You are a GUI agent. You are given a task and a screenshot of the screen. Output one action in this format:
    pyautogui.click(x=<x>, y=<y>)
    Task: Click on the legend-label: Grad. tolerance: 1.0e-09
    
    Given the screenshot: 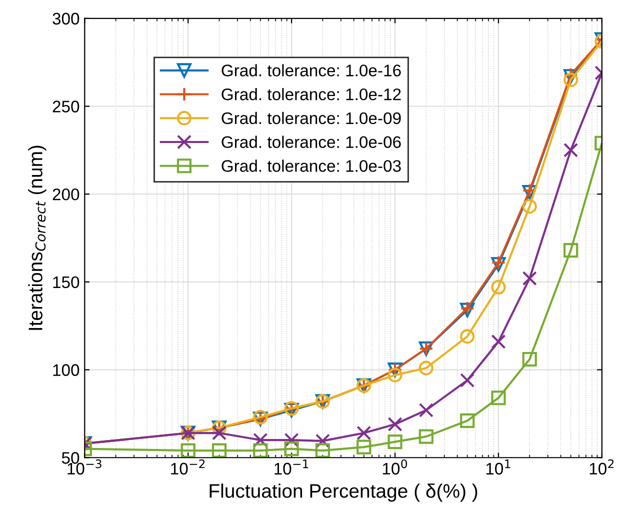 What is the action you would take?
    pyautogui.click(x=311, y=118)
    